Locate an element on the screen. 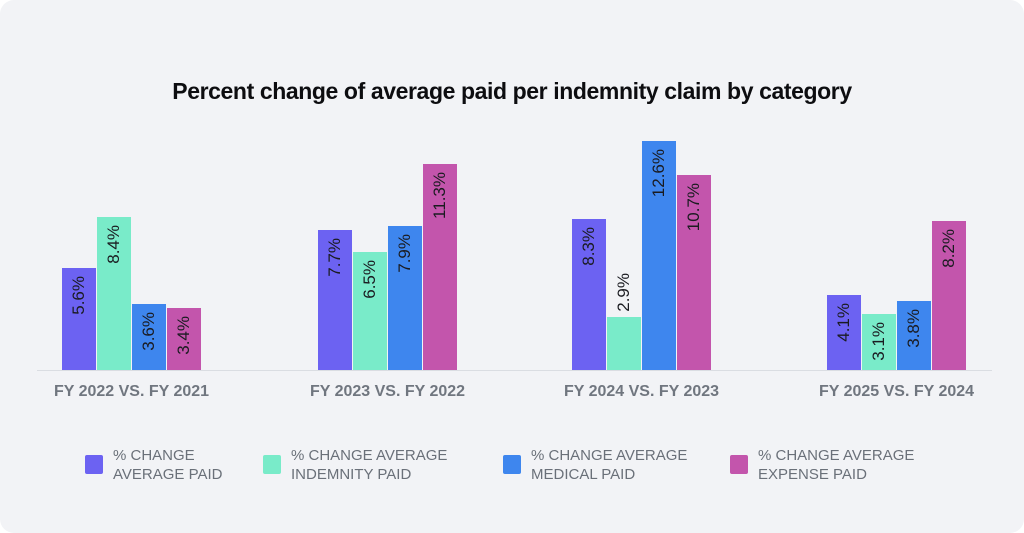  legend-item-1: % CHANGE AVERAGE PAID is located at coordinates (153, 465).